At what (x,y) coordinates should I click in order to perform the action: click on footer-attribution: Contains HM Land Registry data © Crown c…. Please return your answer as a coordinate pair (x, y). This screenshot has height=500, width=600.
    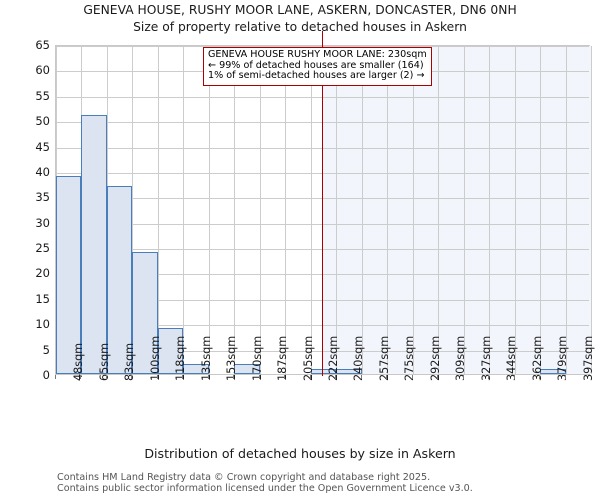
    Looking at the image, I should click on (265, 483).